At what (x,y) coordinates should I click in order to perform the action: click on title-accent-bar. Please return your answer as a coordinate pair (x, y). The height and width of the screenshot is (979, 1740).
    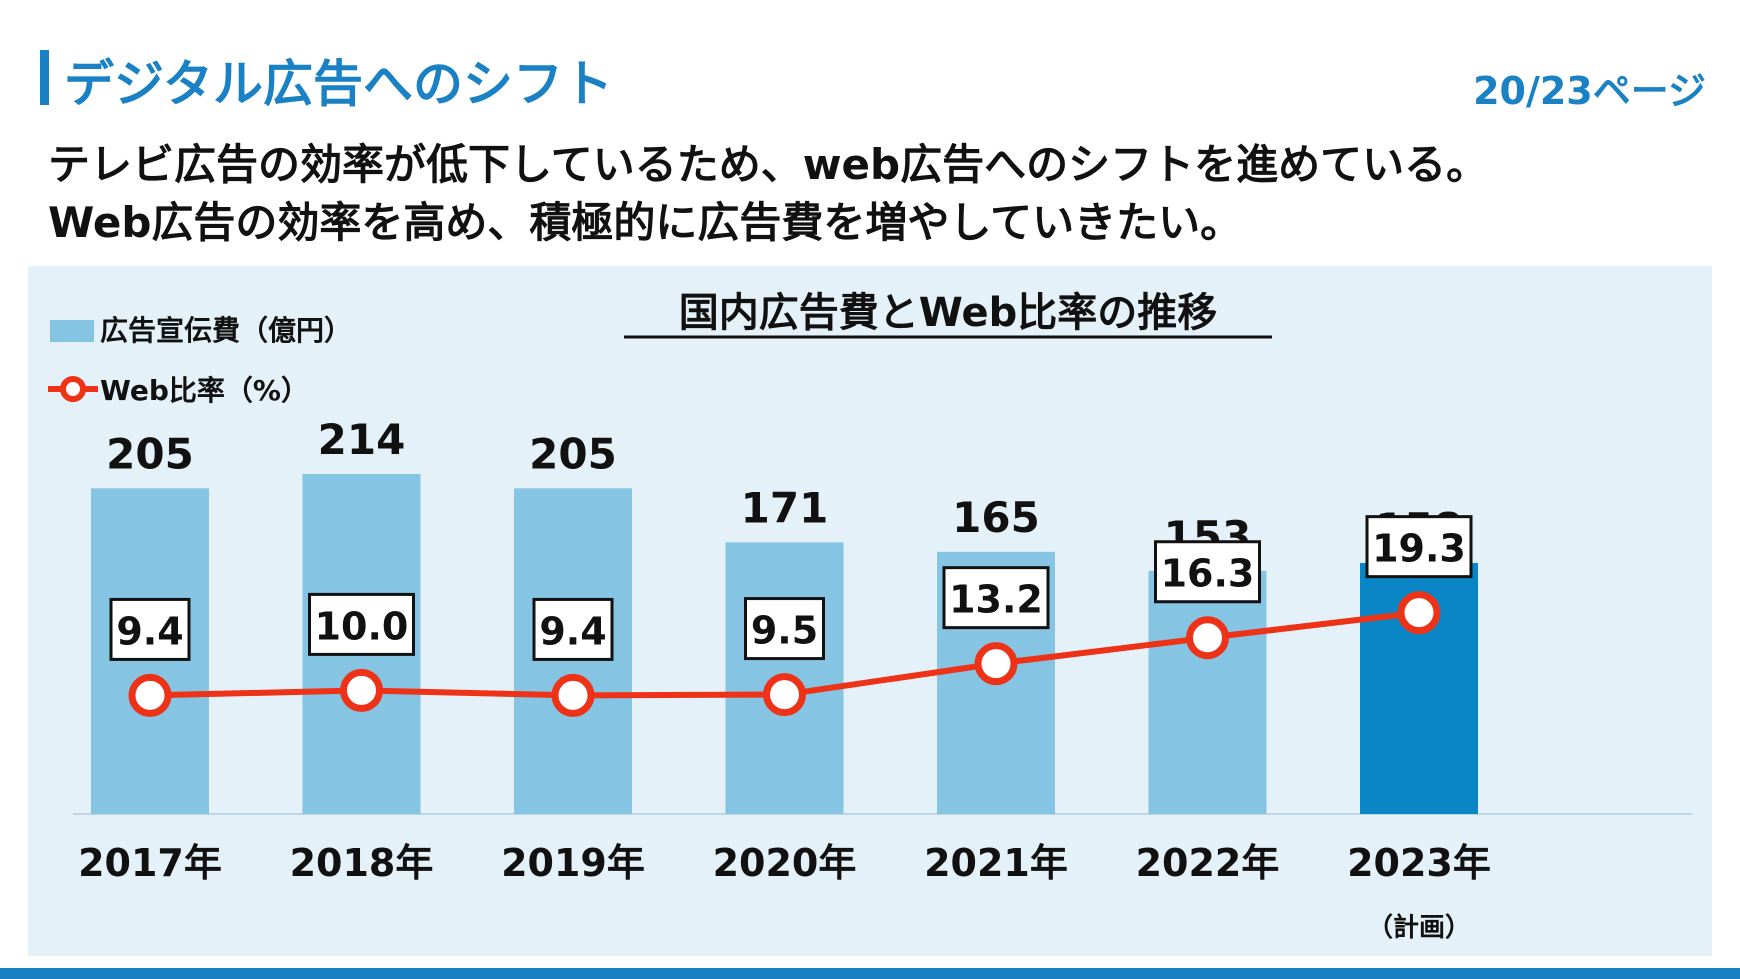
    Looking at the image, I should click on (44, 77).